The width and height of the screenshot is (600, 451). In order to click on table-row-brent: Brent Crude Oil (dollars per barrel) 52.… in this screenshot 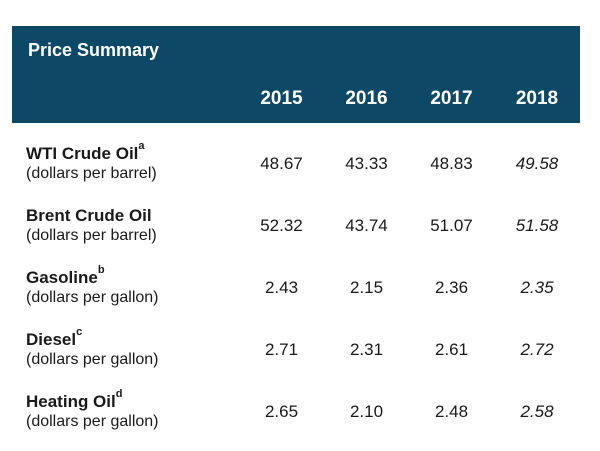, I will do `click(296, 226)`.